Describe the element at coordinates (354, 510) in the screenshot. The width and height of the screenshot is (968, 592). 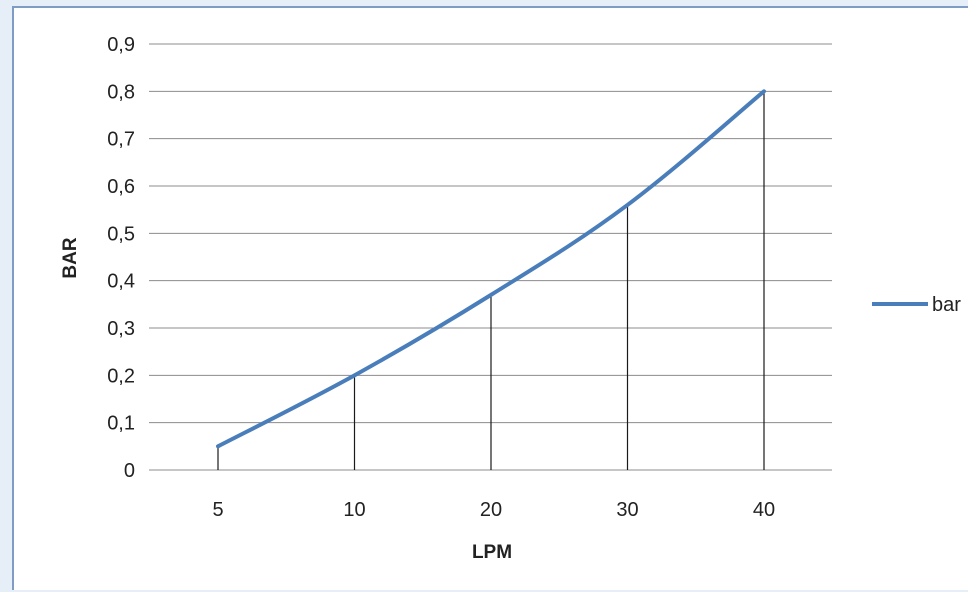
I see `x-tick-label: 10` at that location.